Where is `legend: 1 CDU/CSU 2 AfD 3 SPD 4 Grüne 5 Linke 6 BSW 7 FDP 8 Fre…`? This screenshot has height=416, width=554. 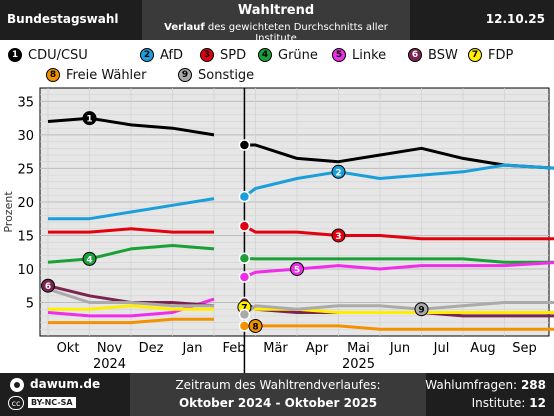 legend: 1 CDU/CSU 2 AfD 3 SPD 4 Grüne 5 Linke 6 BSW 7 FDP 8 Fre… is located at coordinates (277, 64).